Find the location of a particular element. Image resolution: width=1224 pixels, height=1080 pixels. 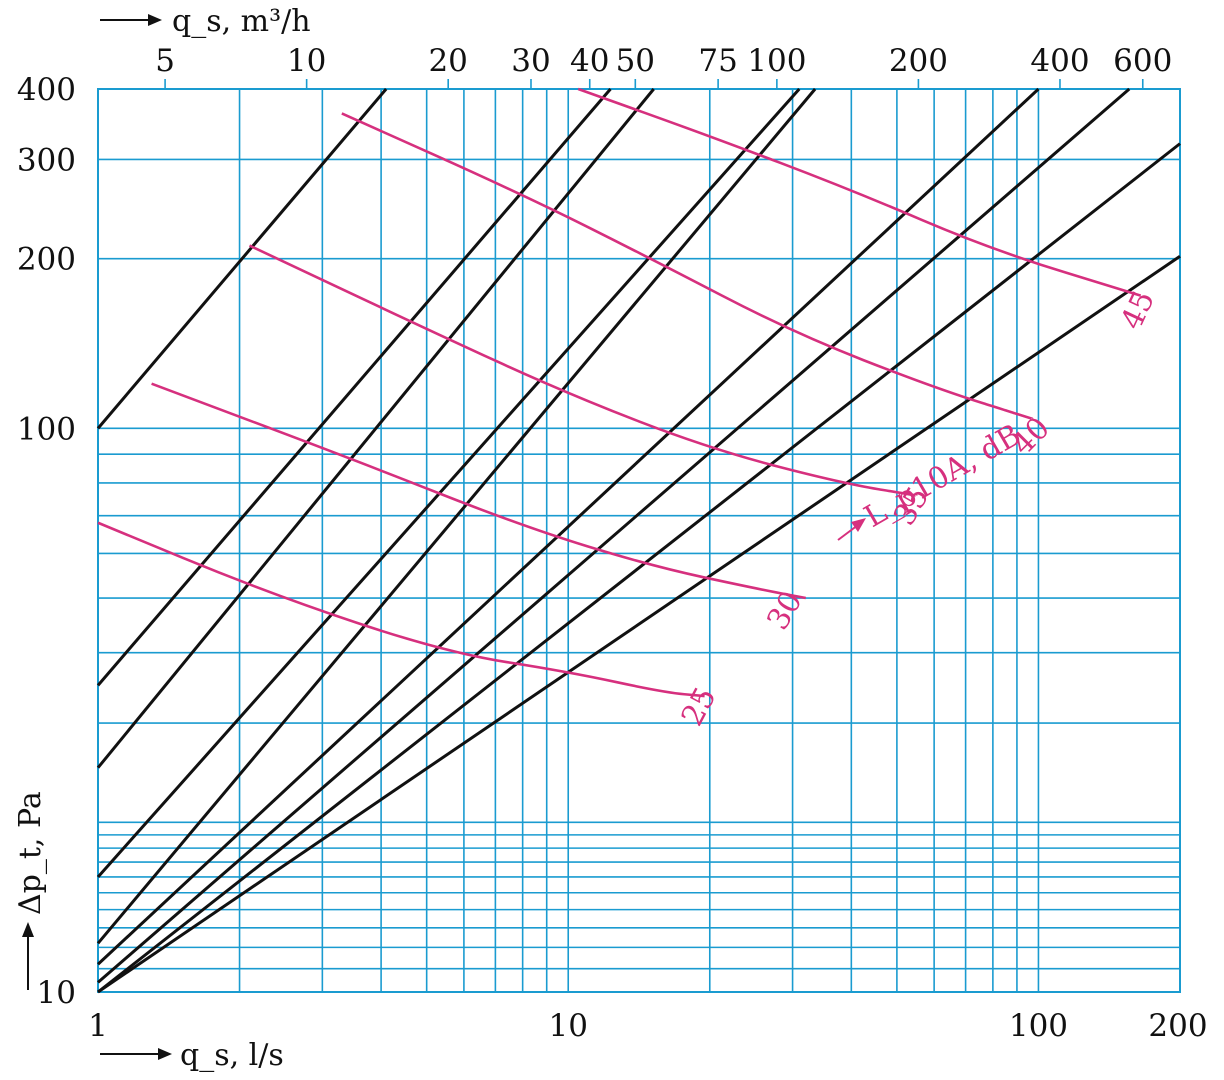

y-axis-label: Δp_t, Pa is located at coordinates (30, 853).